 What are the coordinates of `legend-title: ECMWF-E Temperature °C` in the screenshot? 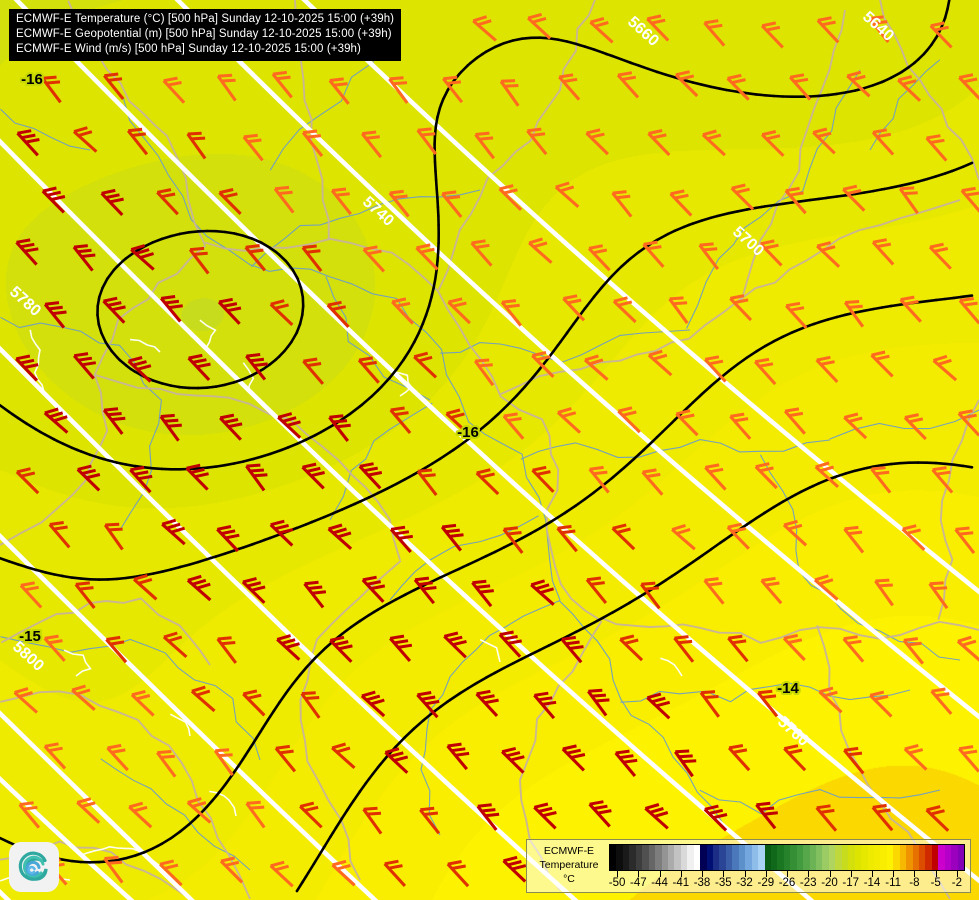 It's located at (569, 865).